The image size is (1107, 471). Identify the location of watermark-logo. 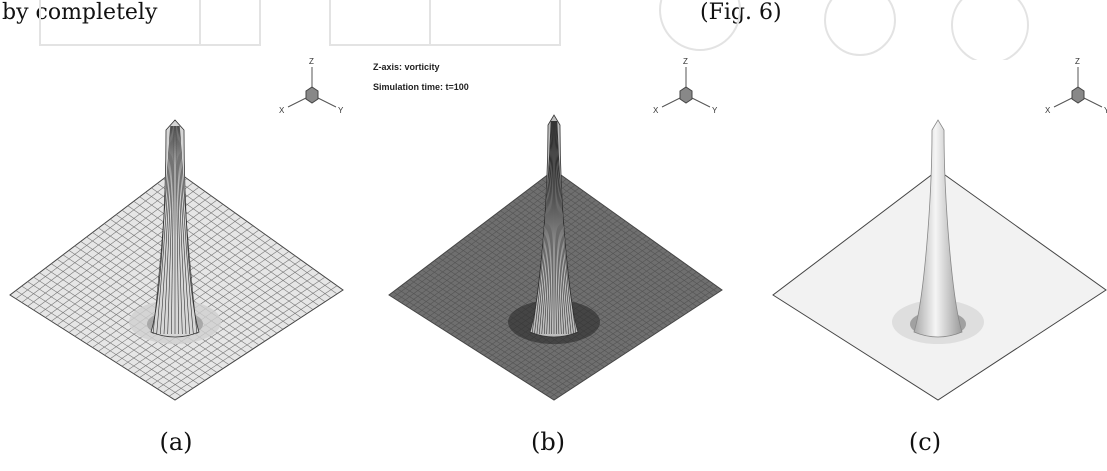
(534, 30).